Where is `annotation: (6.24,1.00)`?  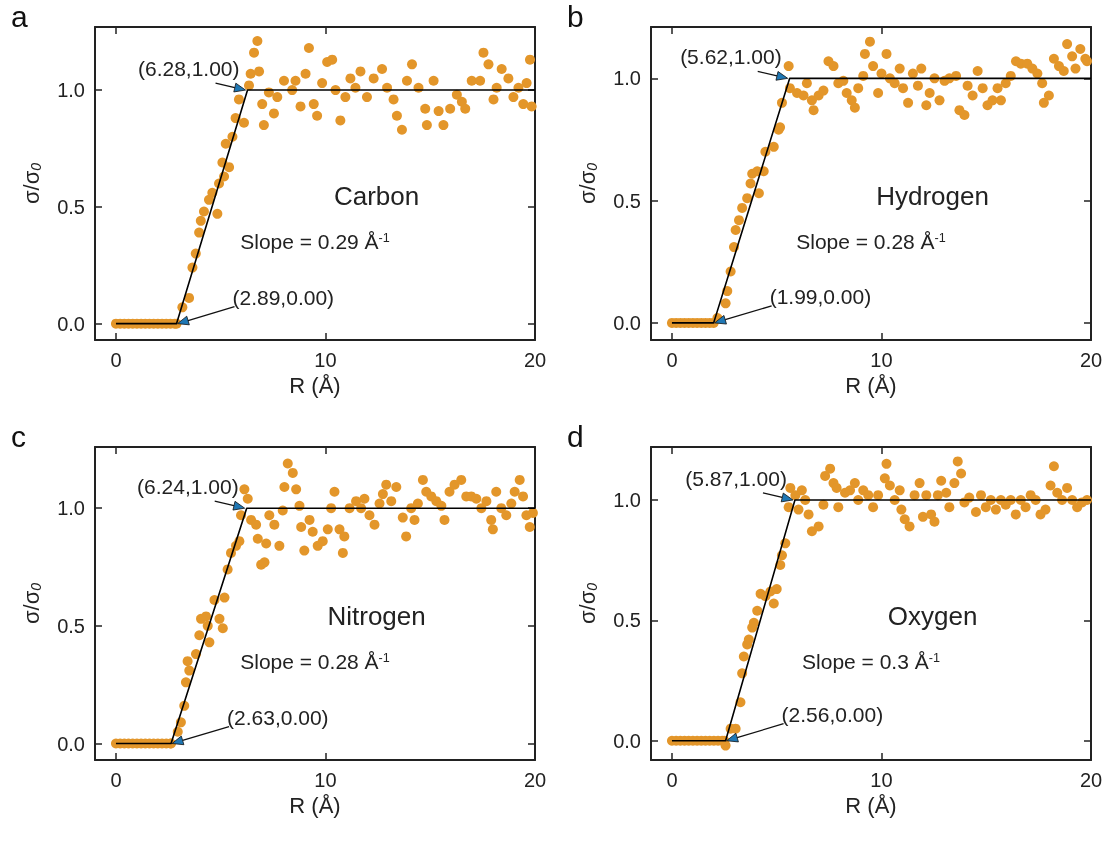
annotation: (6.24,1.00) is located at coordinates (188, 487).